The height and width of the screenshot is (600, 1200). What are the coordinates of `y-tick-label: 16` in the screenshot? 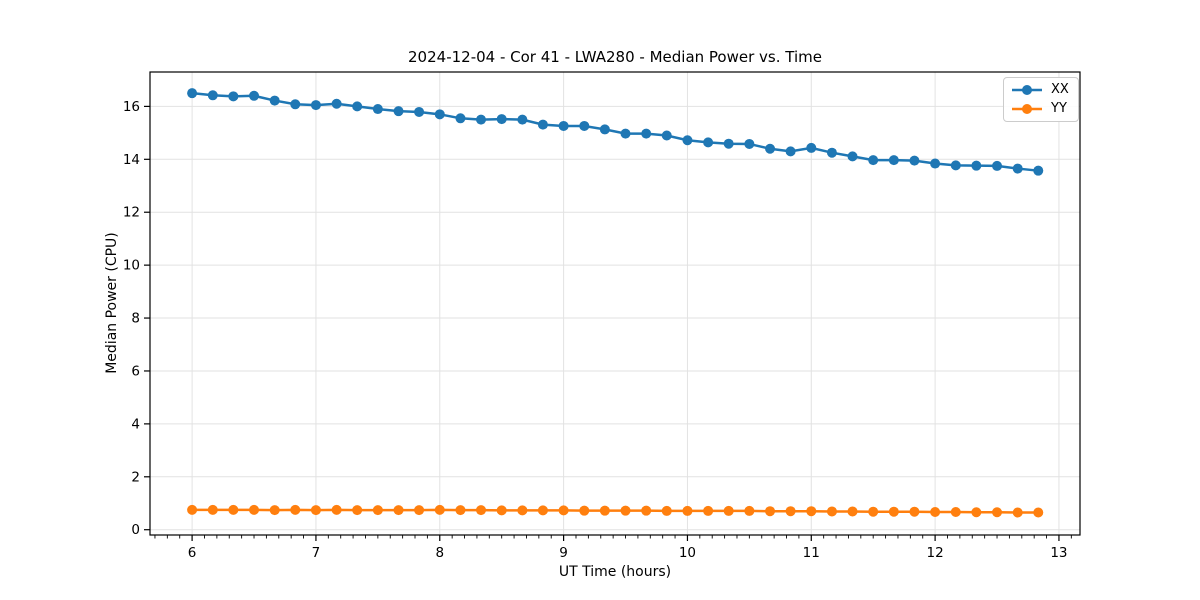 It's located at (131, 107).